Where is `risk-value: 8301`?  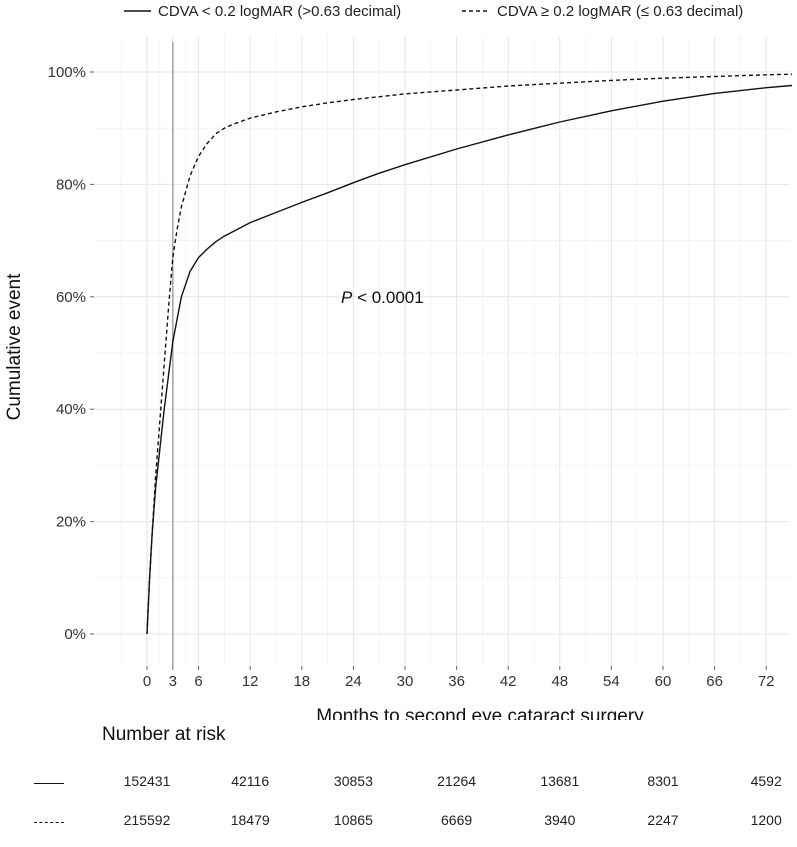
risk-value: 8301 is located at coordinates (663, 781).